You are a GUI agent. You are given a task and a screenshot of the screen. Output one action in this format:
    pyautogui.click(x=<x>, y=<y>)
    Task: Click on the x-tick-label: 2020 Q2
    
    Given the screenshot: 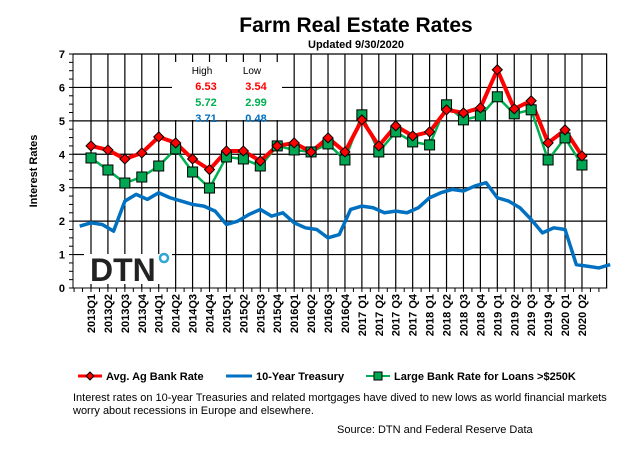 What is the action you would take?
    pyautogui.click(x=583, y=315)
    